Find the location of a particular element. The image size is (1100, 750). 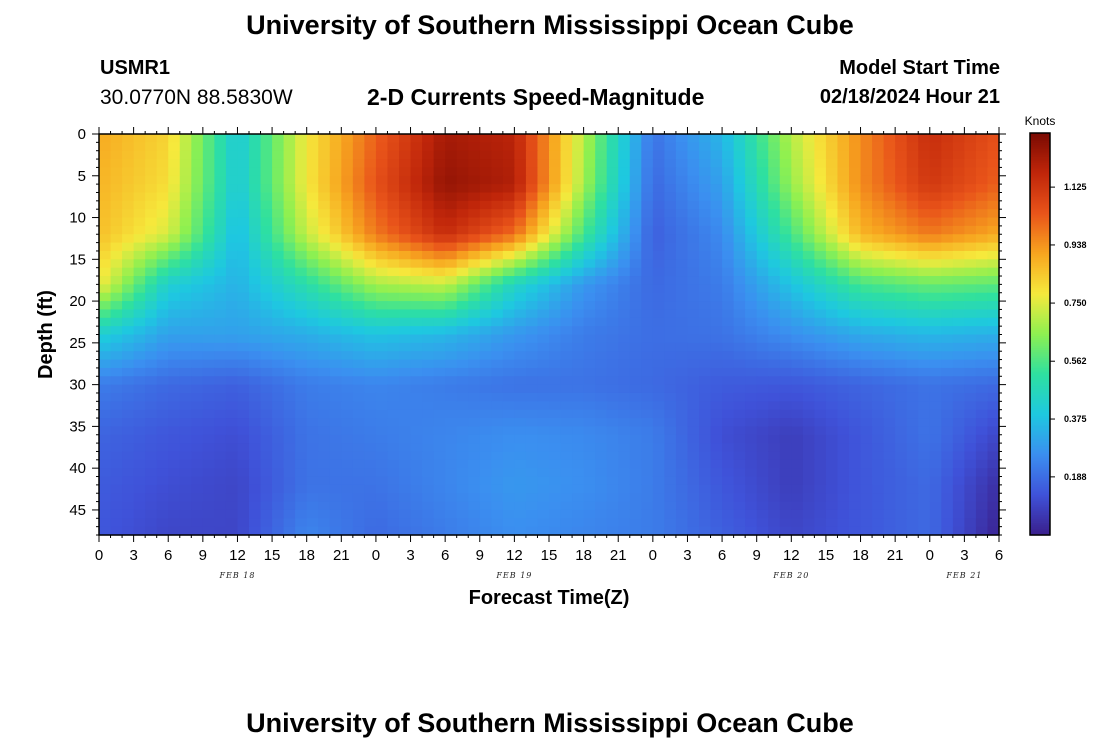

x-tick-label: 3 is located at coordinates (687, 555).